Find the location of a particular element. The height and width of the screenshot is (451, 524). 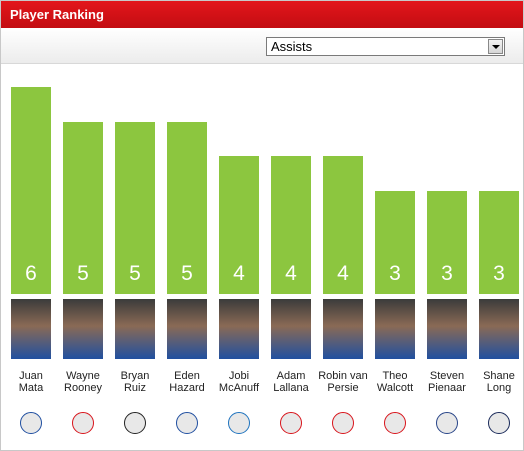

player-name: Juan Mata is located at coordinates (31, 382).